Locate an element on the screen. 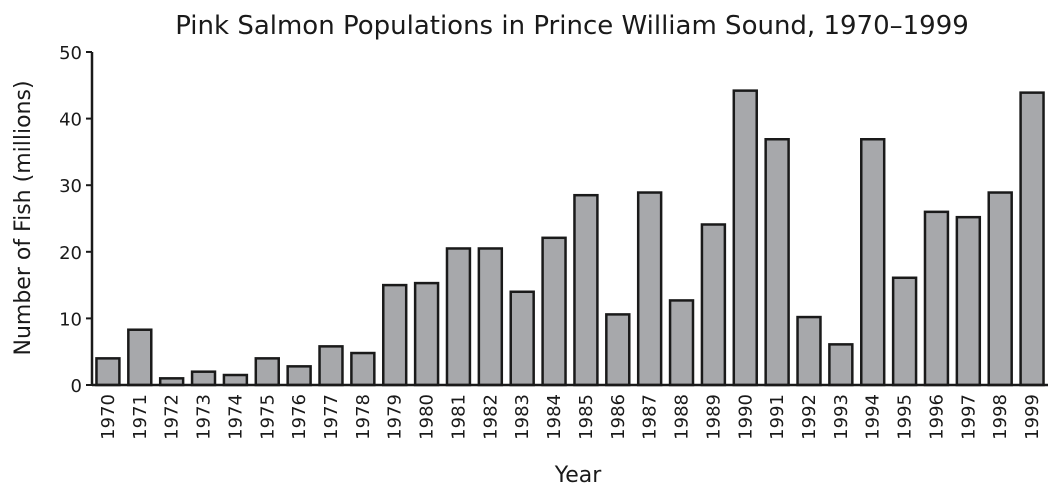 This screenshot has width=1049, height=487. bar-1991 is located at coordinates (777, 262).